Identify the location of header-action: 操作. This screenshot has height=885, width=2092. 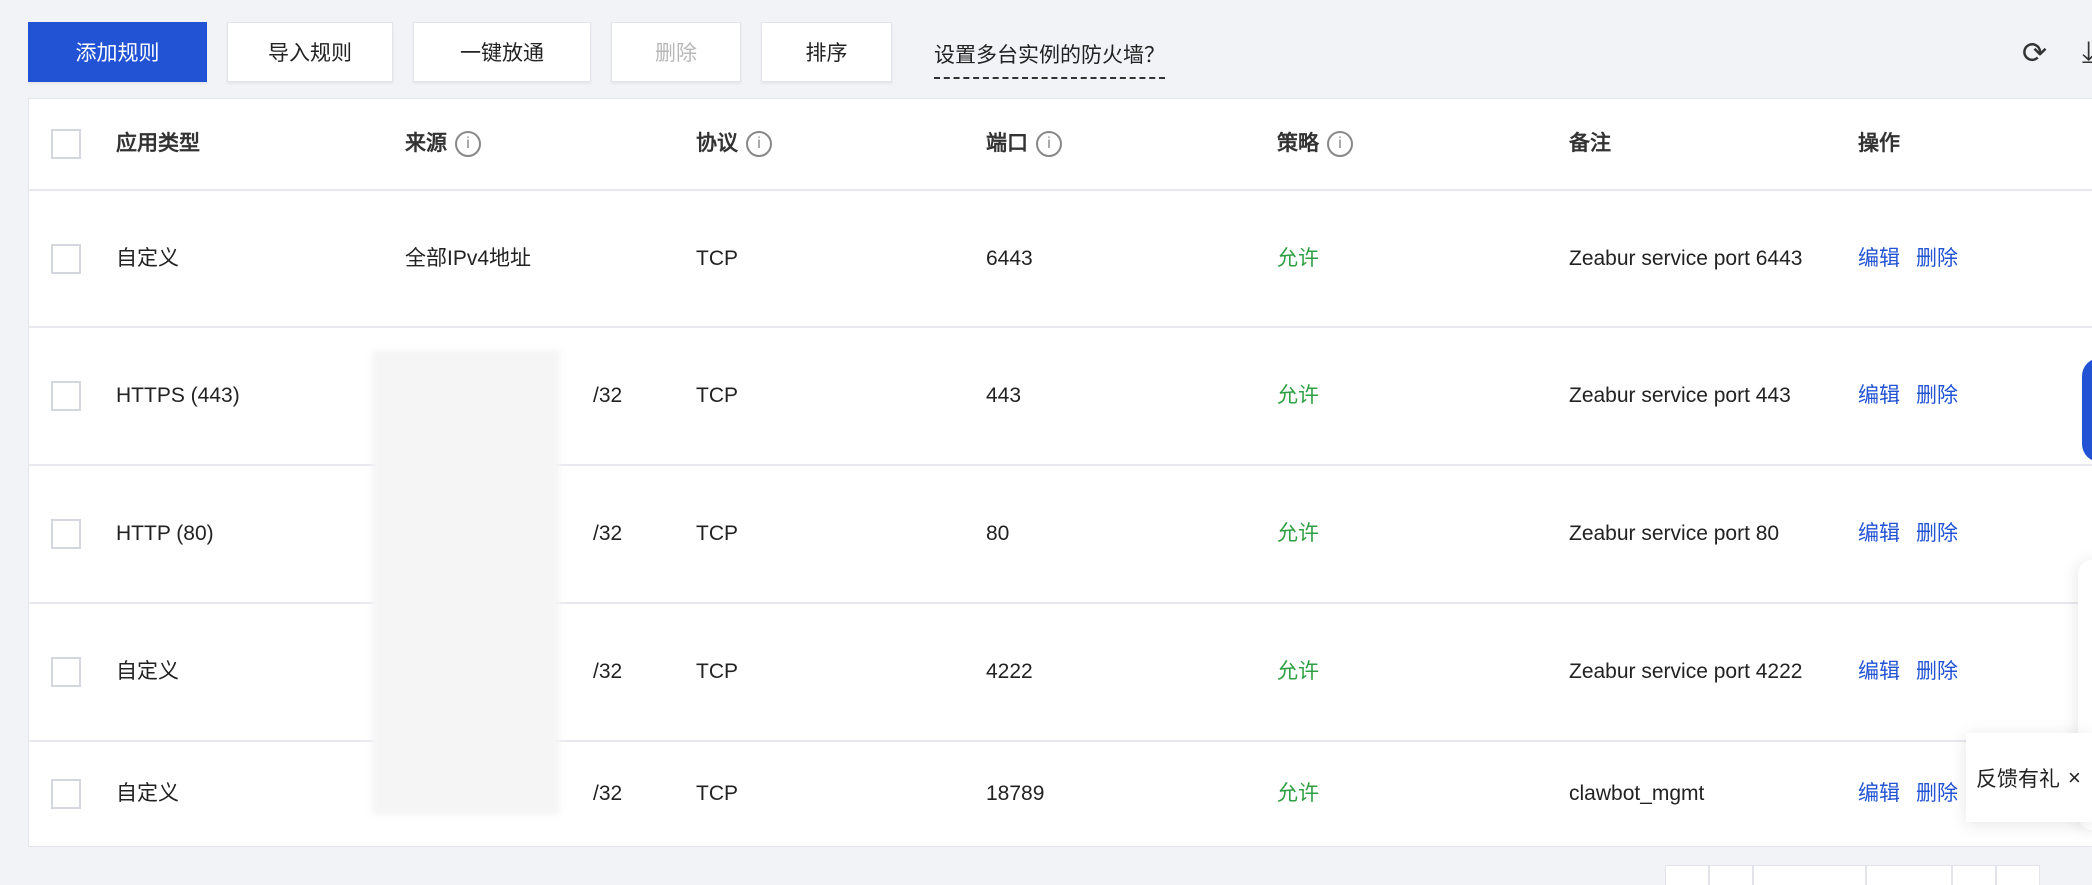
(1879, 143).